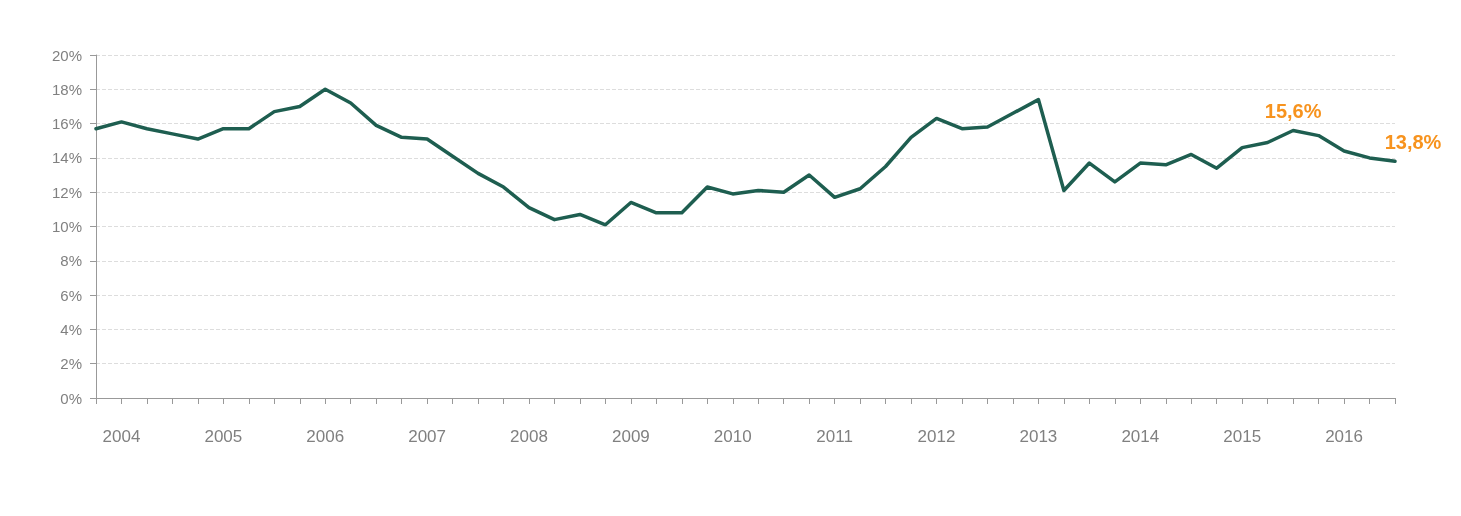 This screenshot has height=516, width=1461. Describe the element at coordinates (936, 436) in the screenshot. I see `x-tick-label: 2012` at that location.